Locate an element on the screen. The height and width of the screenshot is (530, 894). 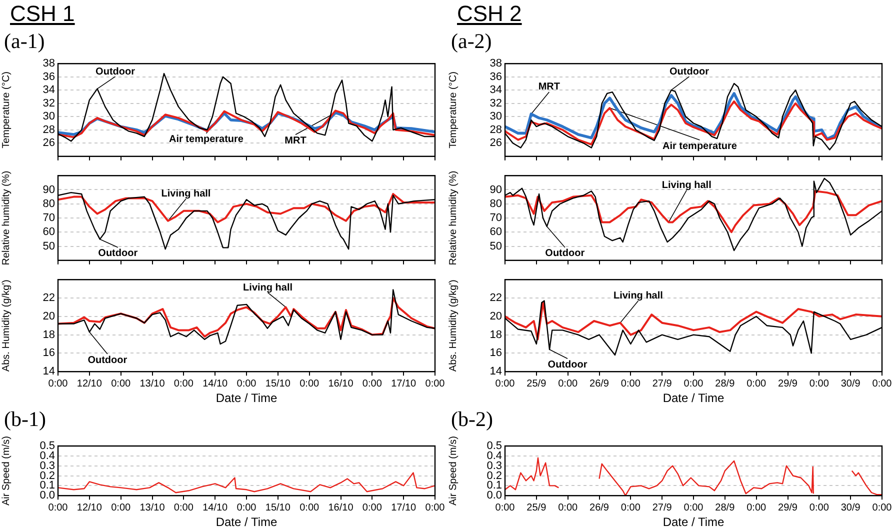
y-axis-title: Abs. Humidity (g/kg') is located at coordinates (6, 326).